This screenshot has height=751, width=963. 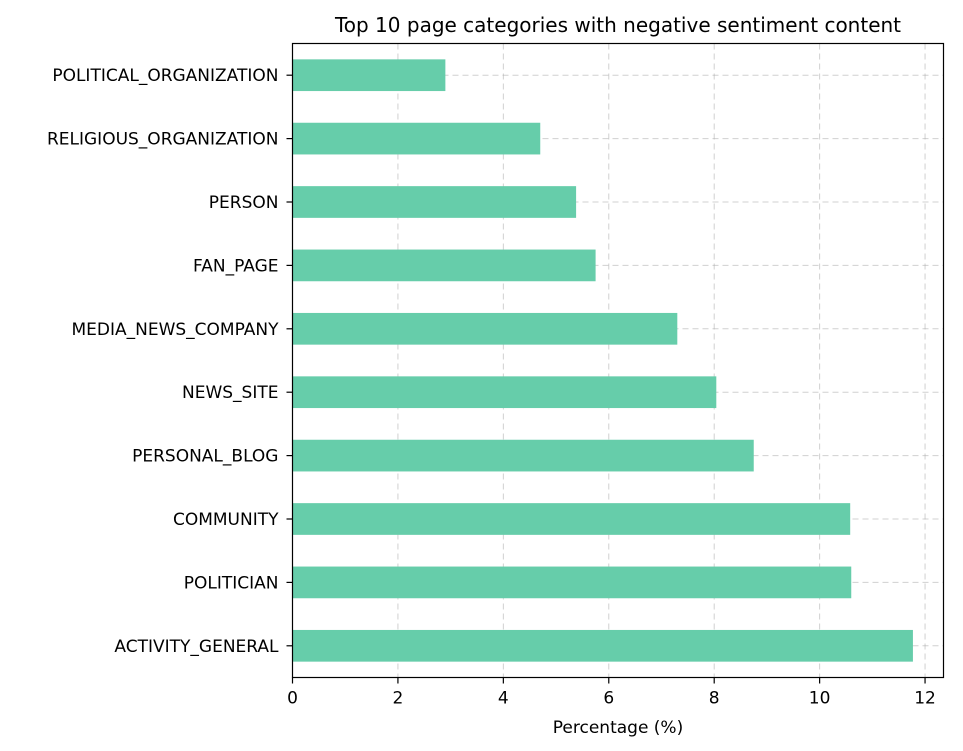 What do you see at coordinates (196, 647) in the screenshot?
I see `y-tick-label: ACTIVITY_GENERAL` at bounding box center [196, 647].